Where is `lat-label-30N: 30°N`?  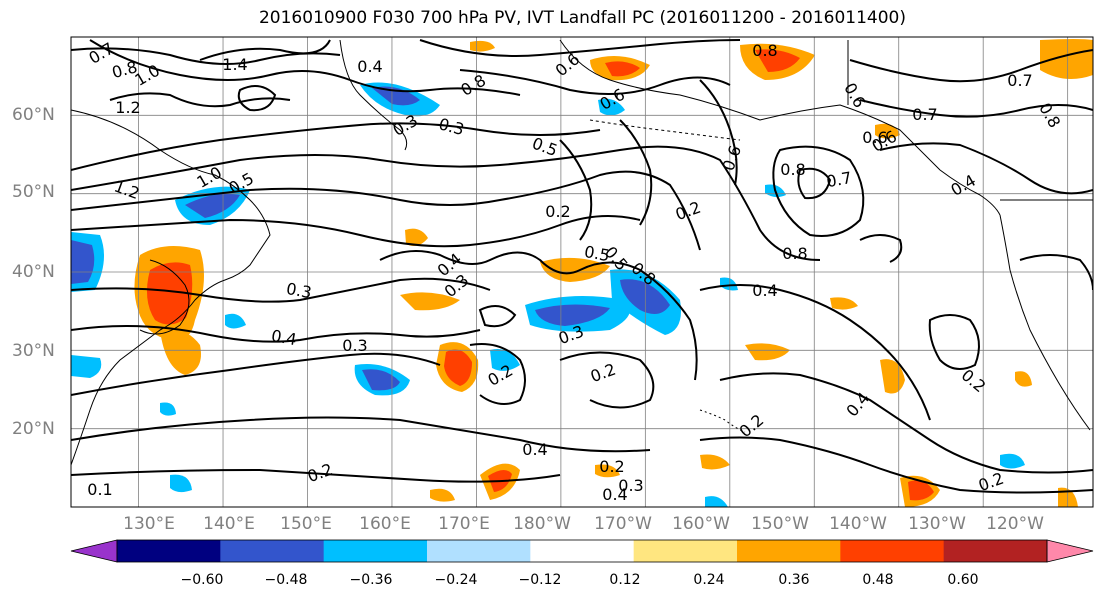
lat-label-30N: 30°N is located at coordinates (33, 351).